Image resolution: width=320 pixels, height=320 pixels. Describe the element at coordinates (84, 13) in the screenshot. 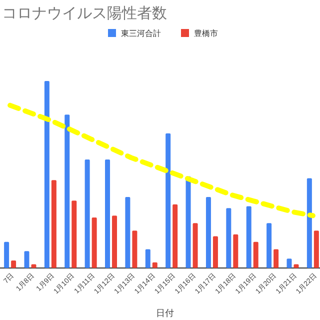

I see `chart-title: コロナウイルス陽性者数` at that location.